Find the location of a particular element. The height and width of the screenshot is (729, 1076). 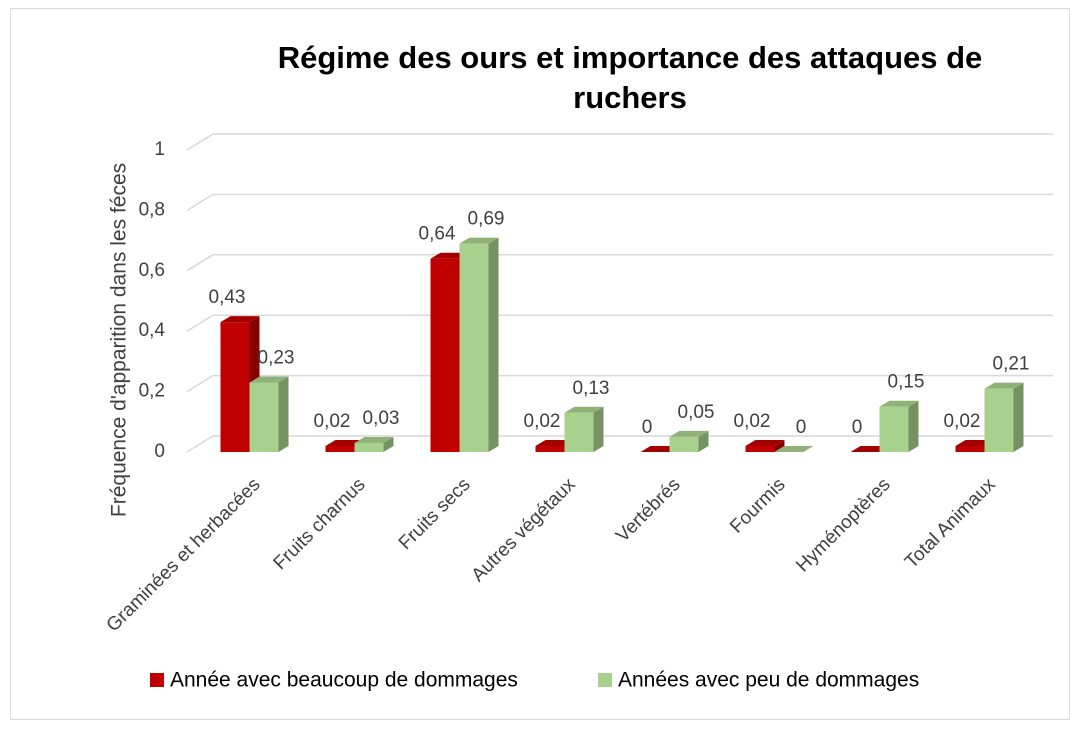

data-label: 0,13 is located at coordinates (591, 388).